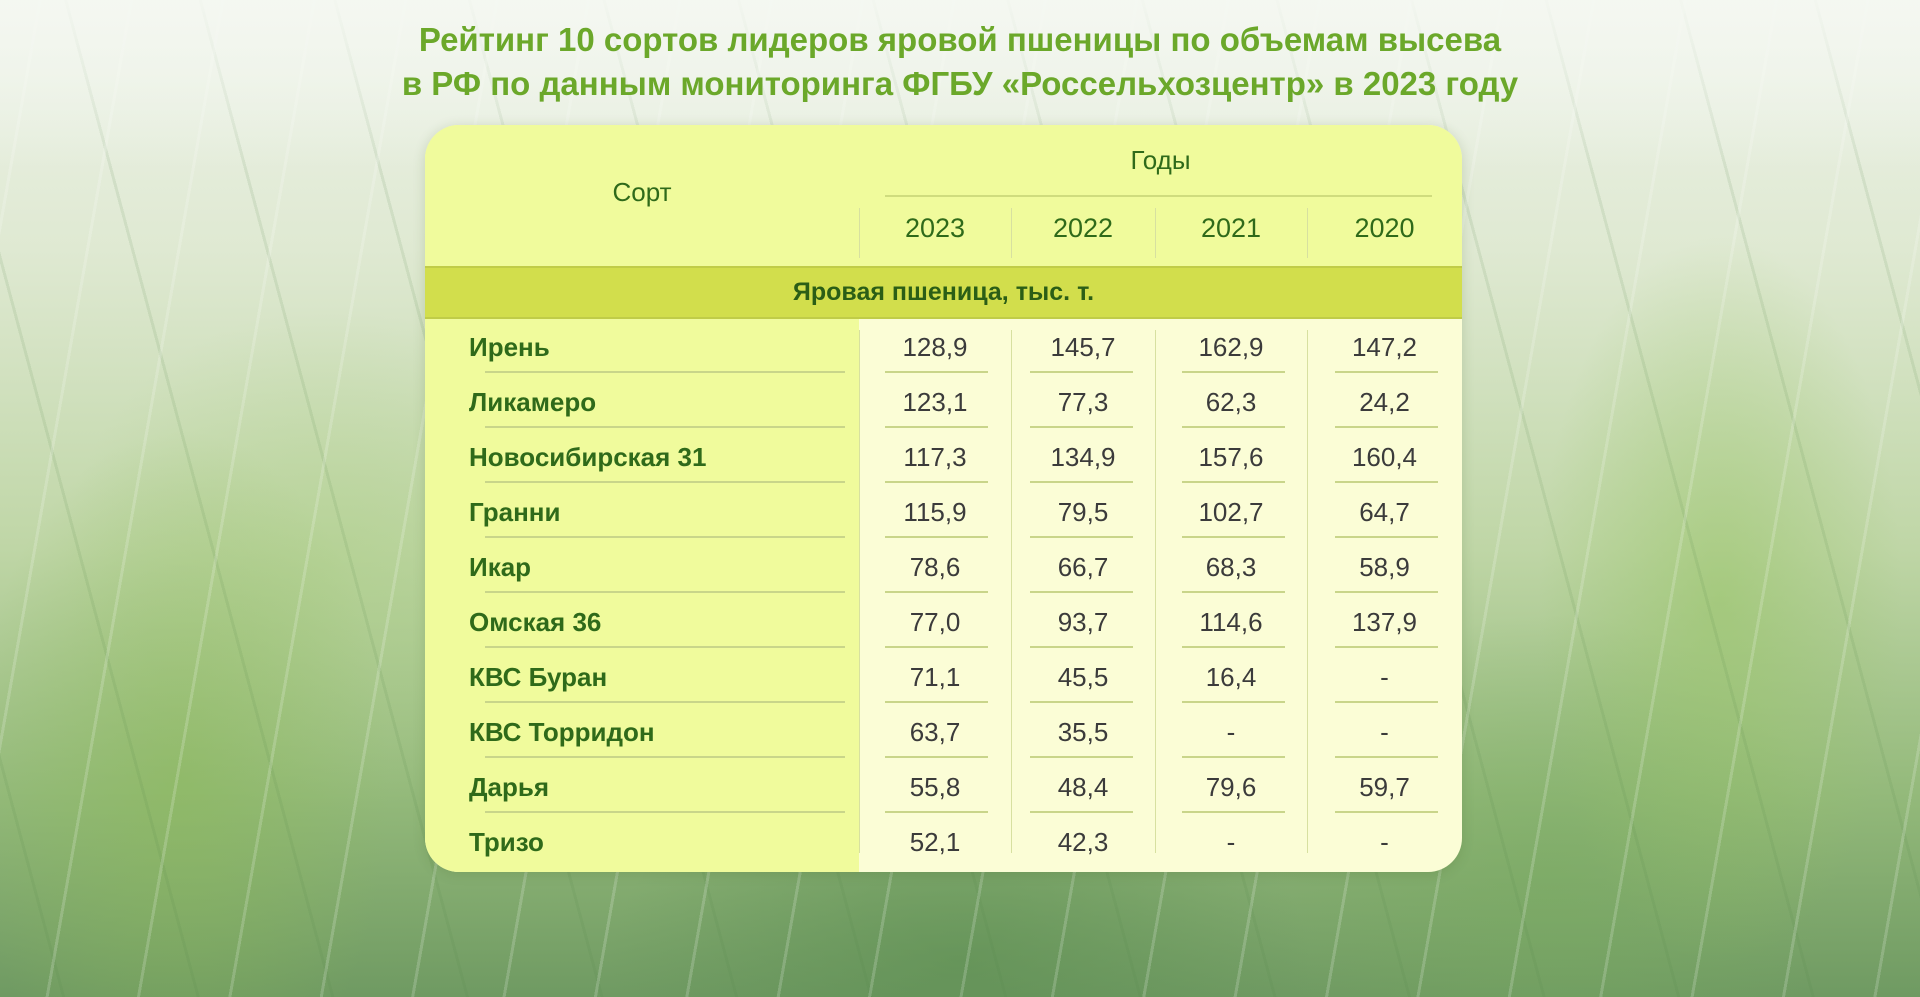 Image resolution: width=1920 pixels, height=997 pixels. What do you see at coordinates (506, 842) in the screenshot?
I see `variety-name: Тризо` at bounding box center [506, 842].